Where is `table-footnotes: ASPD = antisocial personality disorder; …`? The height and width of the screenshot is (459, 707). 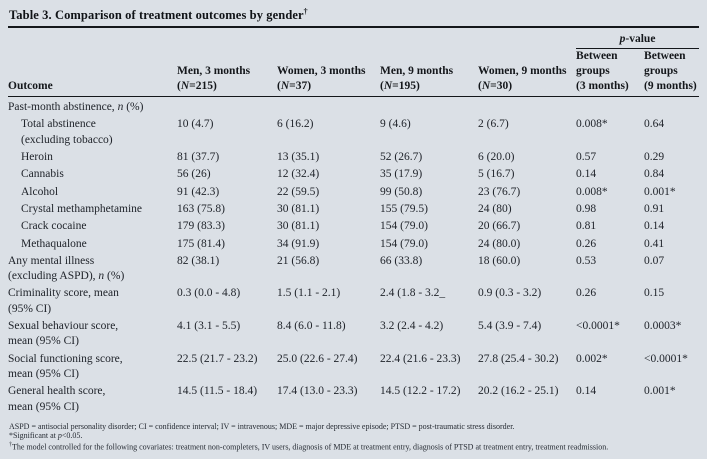 table-footnotes: ASPD = antisocial personality disorder; … is located at coordinates (353, 437).